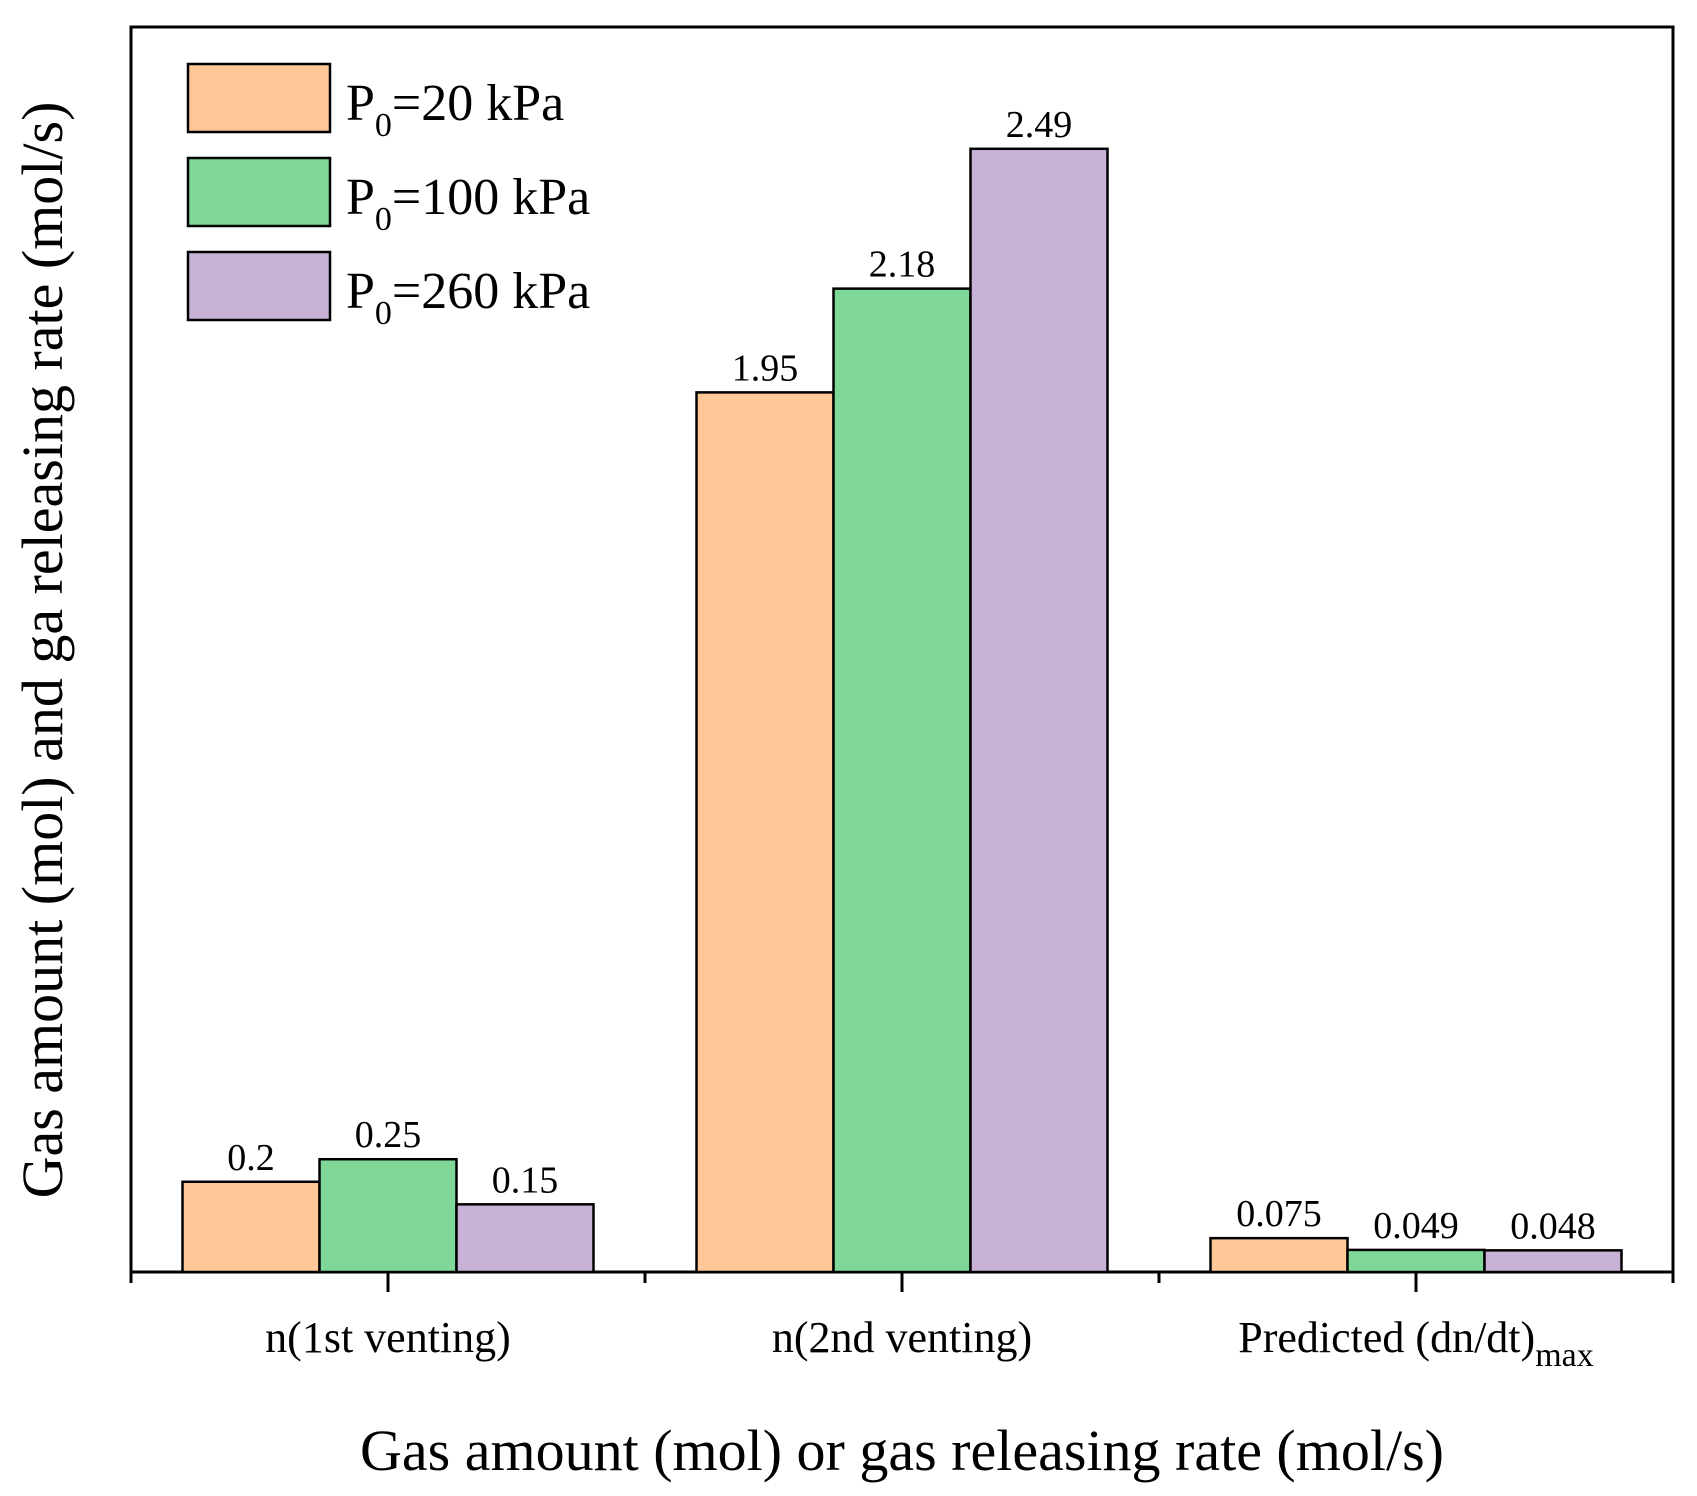 The width and height of the screenshot is (1697, 1496). What do you see at coordinates (251, 1158) in the screenshot?
I see `data-label-0-0: 0.2` at bounding box center [251, 1158].